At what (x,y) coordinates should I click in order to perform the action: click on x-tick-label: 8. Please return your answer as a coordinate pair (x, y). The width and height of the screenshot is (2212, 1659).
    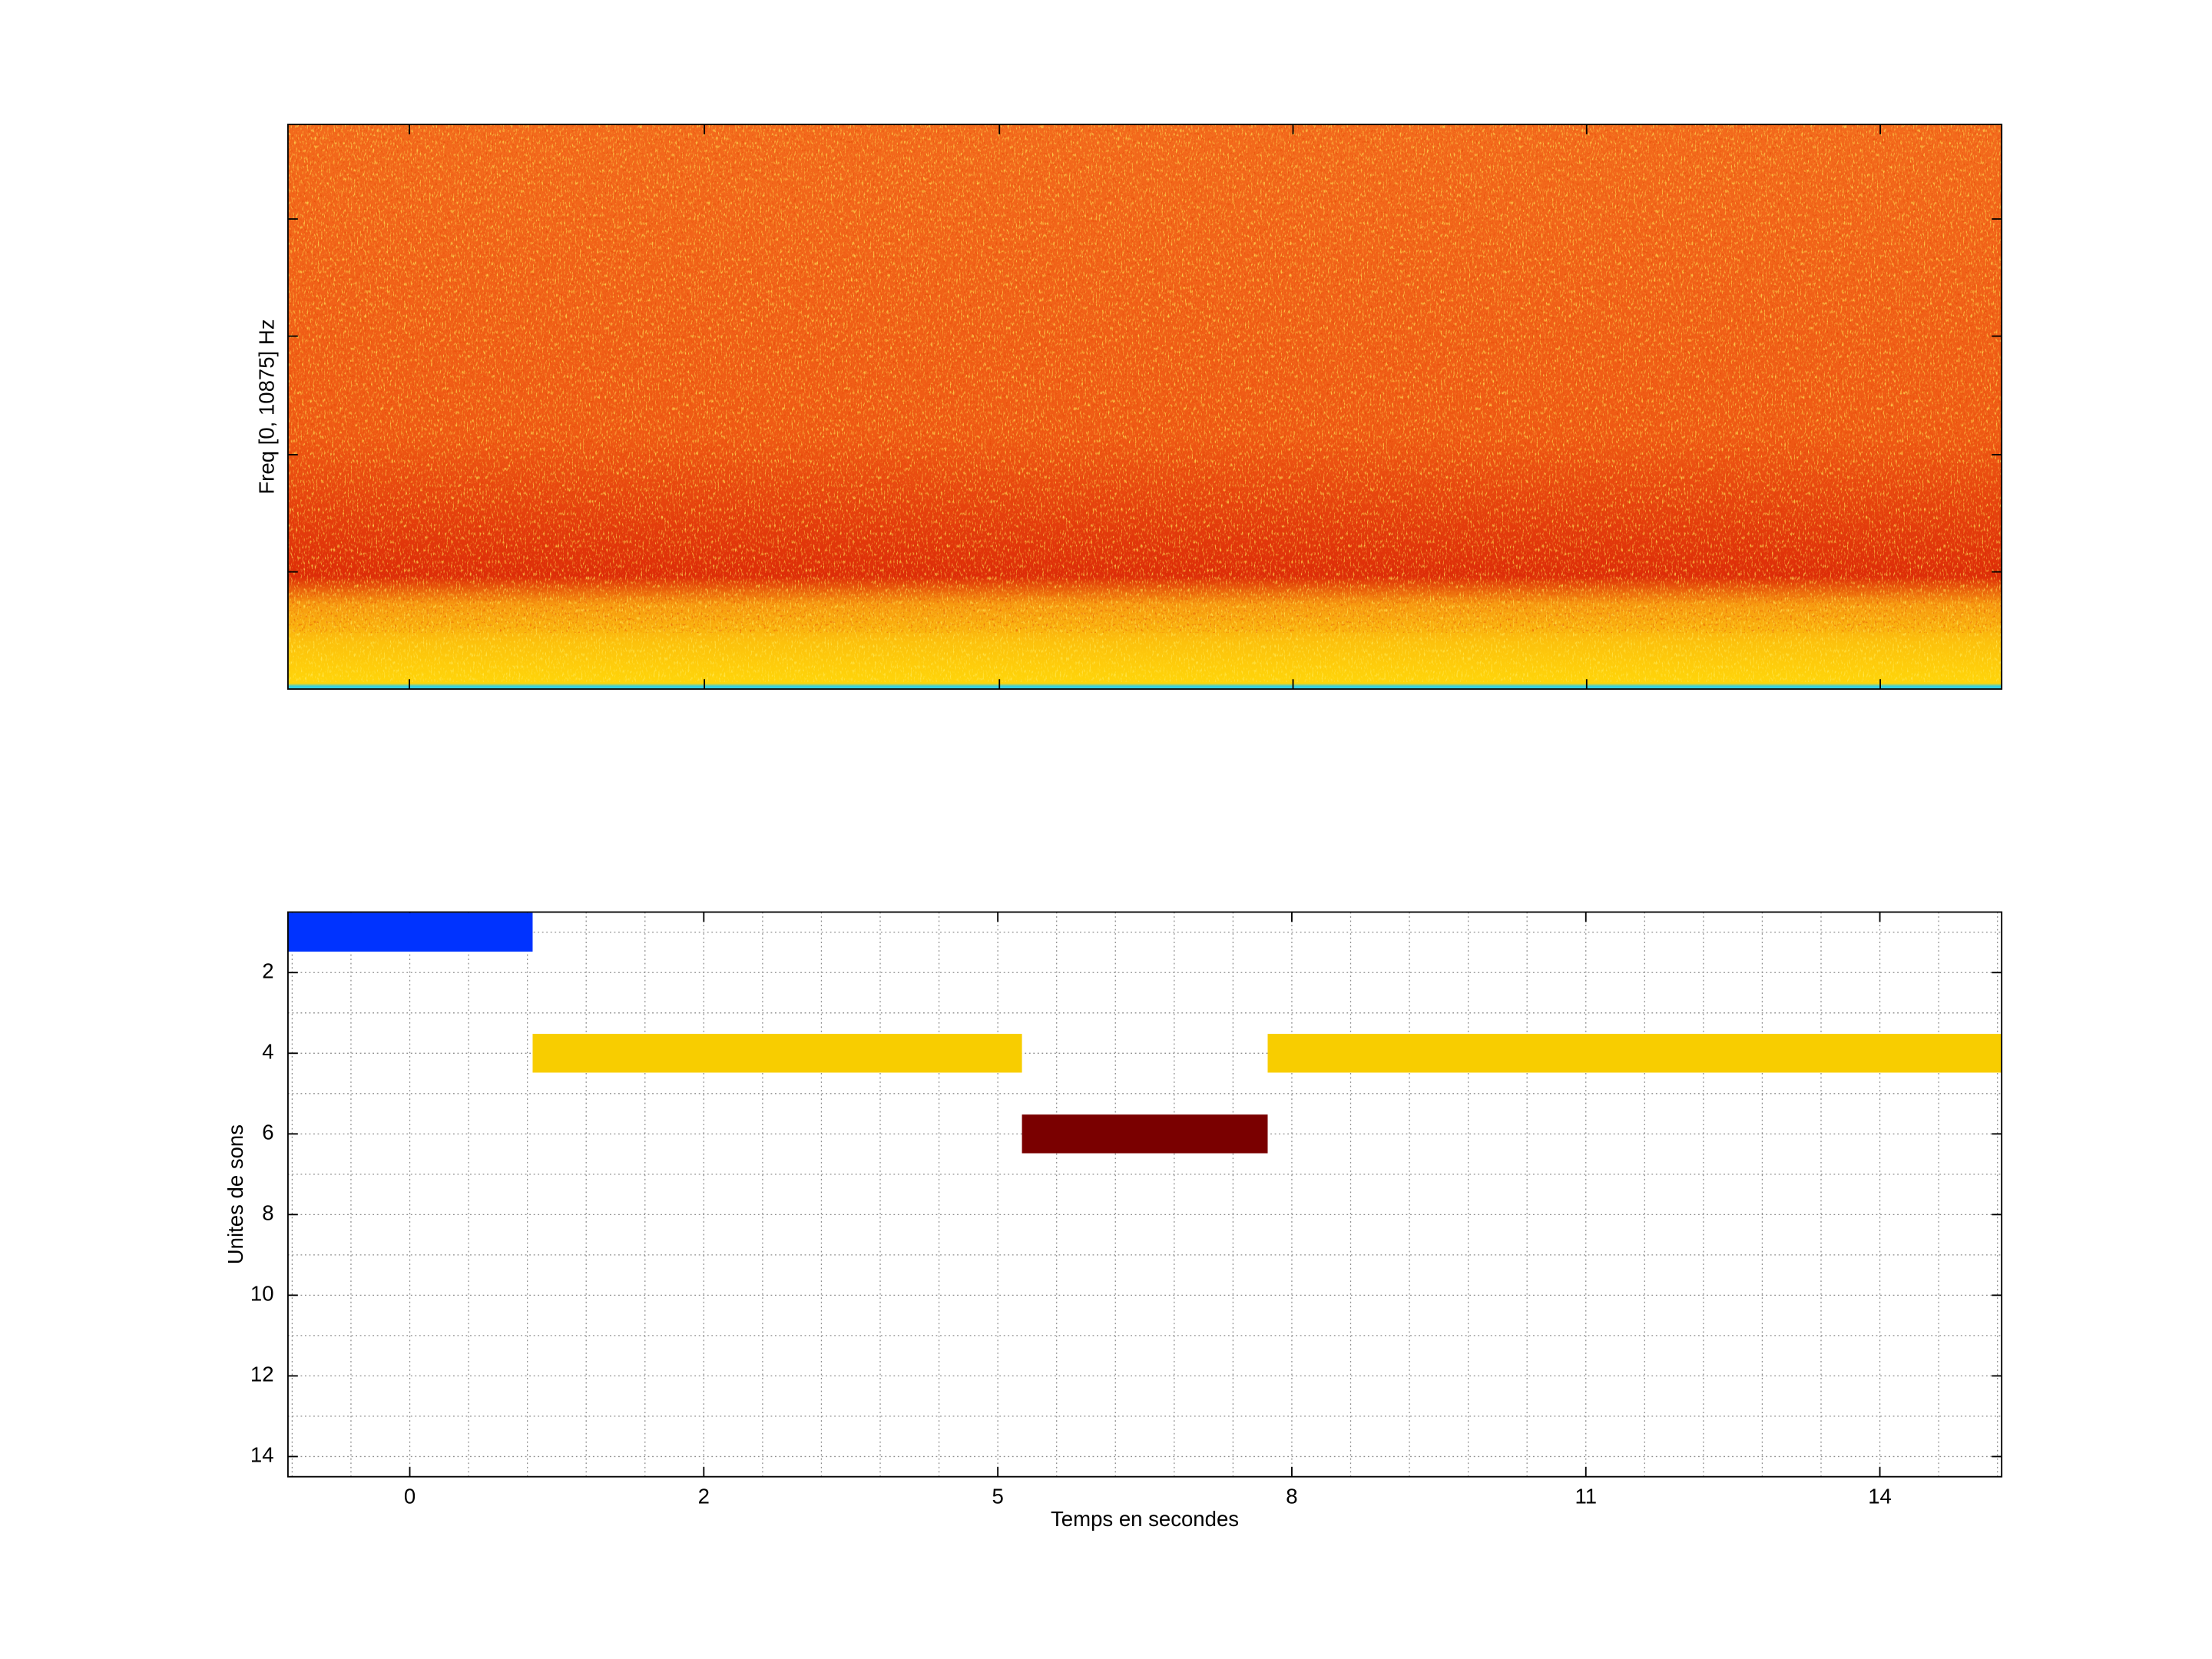
    Looking at the image, I should click on (1291, 1497).